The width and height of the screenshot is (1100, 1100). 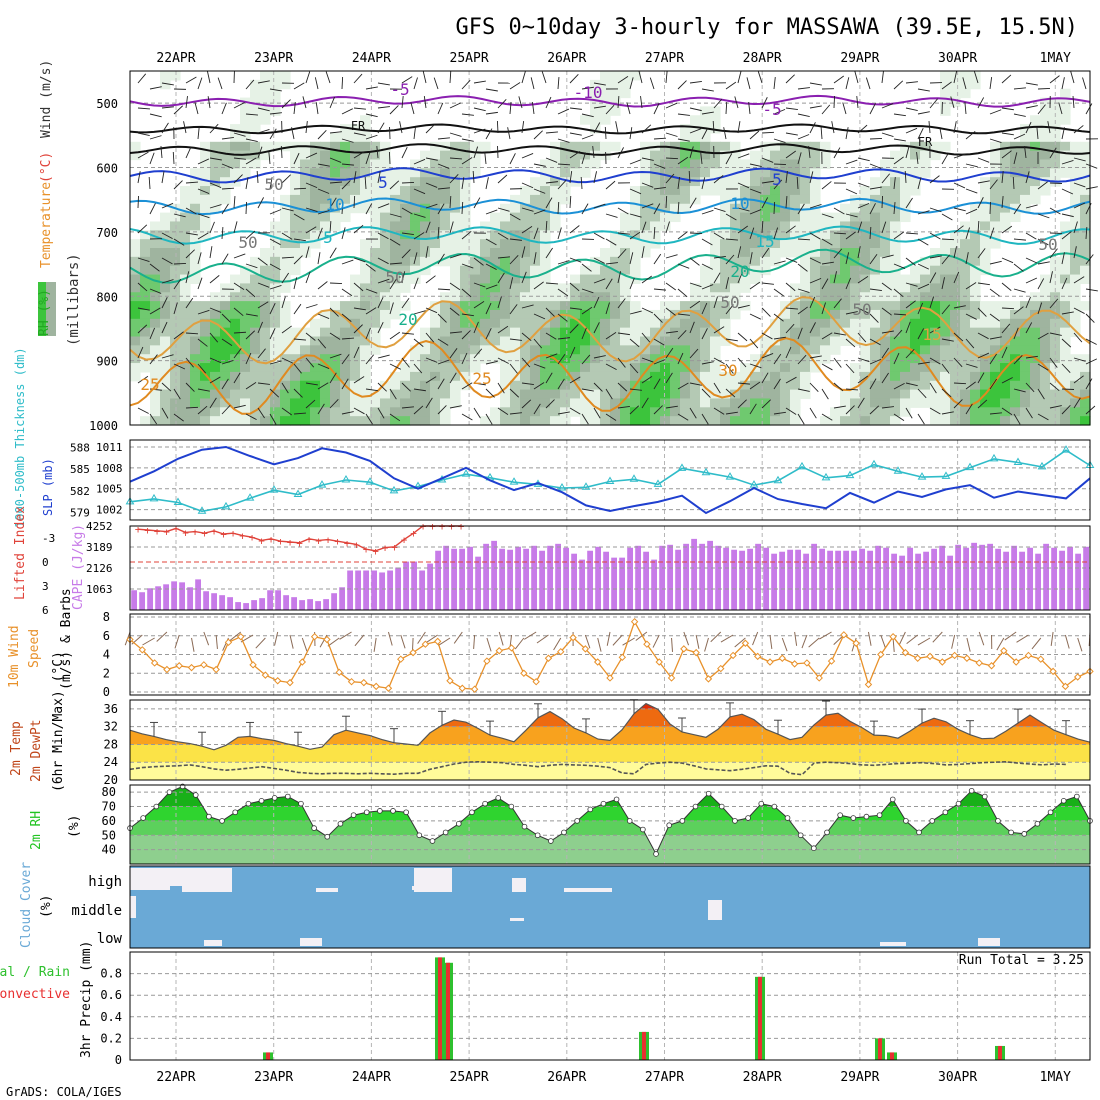 What do you see at coordinates (610, 129) in the screenshot?
I see `temperature-contour` at bounding box center [610, 129].